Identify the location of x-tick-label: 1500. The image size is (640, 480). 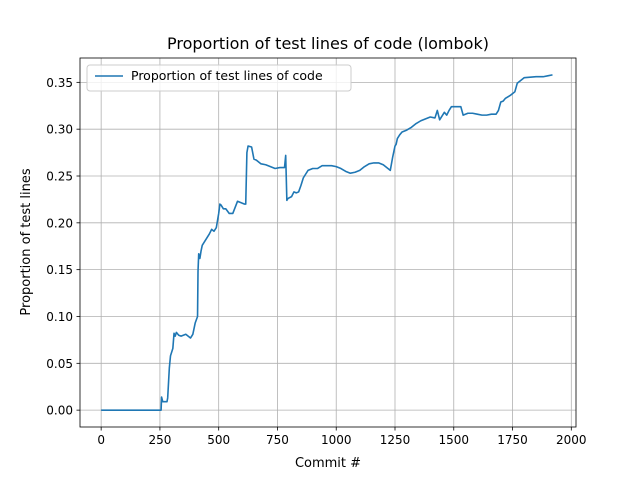
(453, 440).